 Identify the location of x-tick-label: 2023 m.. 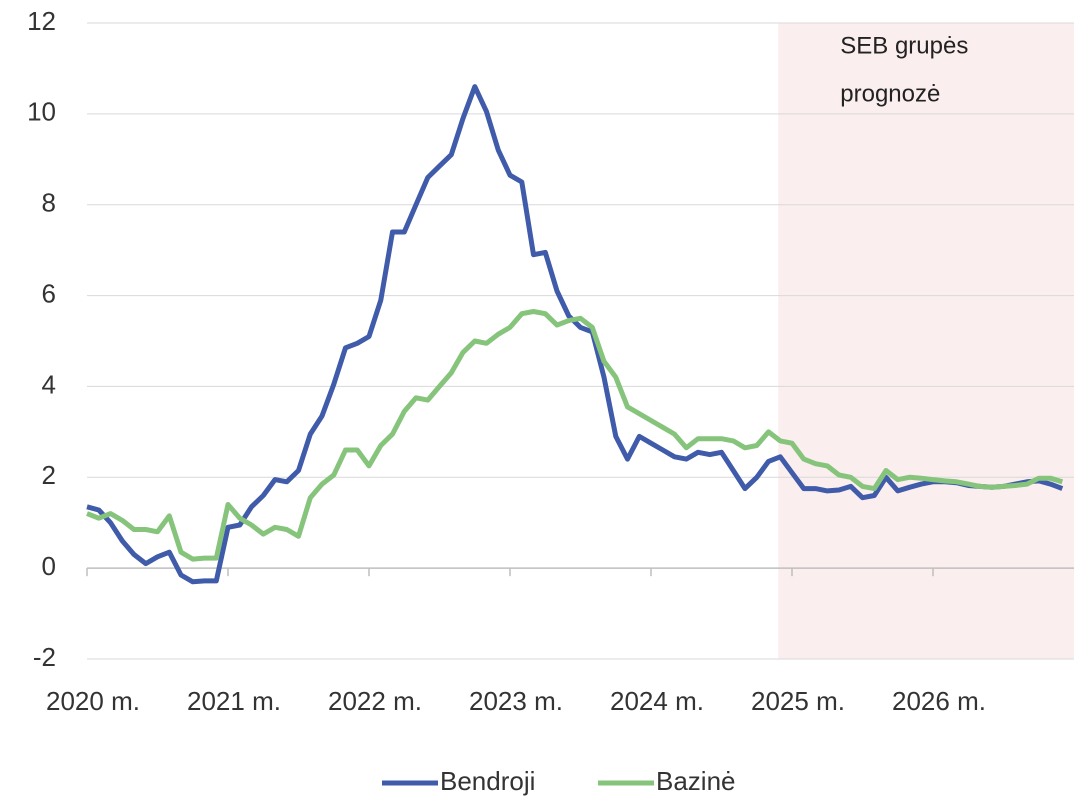
(516, 701).